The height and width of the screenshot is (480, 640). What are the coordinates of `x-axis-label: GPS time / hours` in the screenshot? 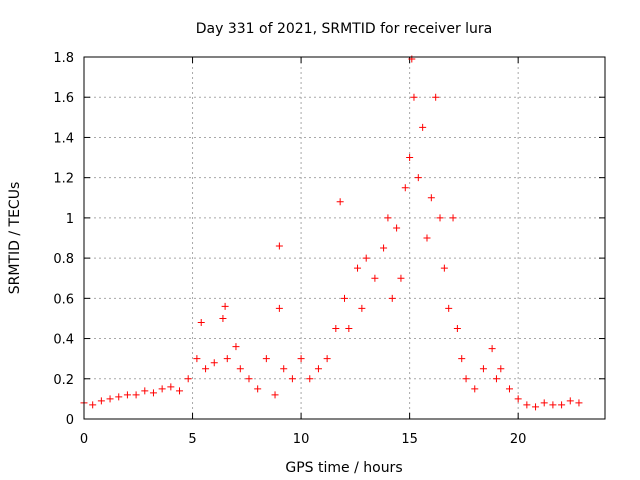 It's located at (343, 468).